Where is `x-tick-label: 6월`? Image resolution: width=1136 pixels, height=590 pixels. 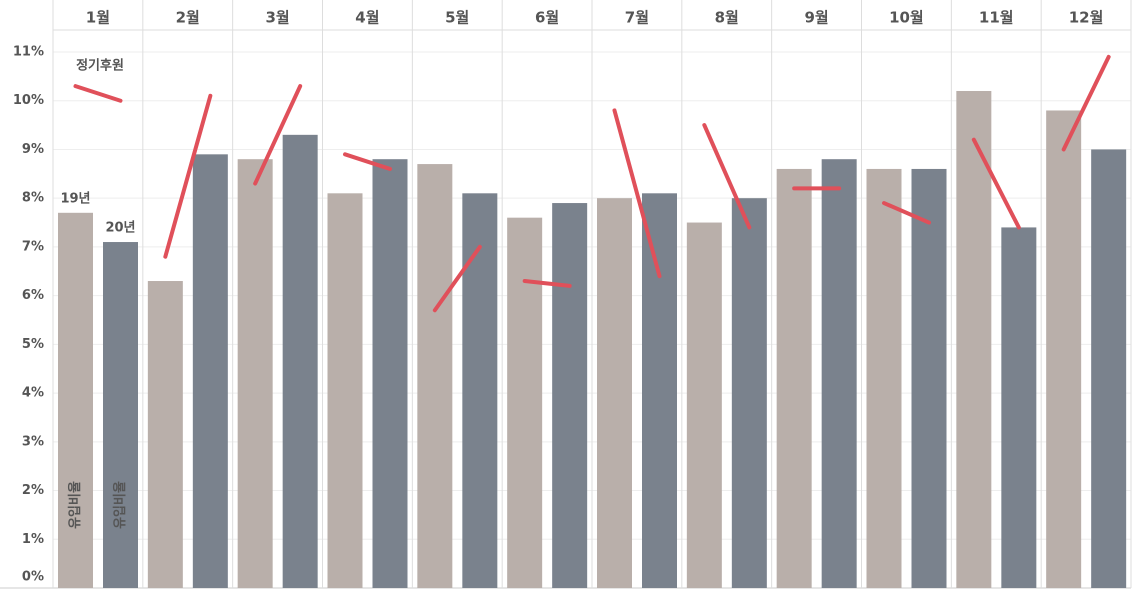 x-tick-label: 6월 is located at coordinates (547, 18).